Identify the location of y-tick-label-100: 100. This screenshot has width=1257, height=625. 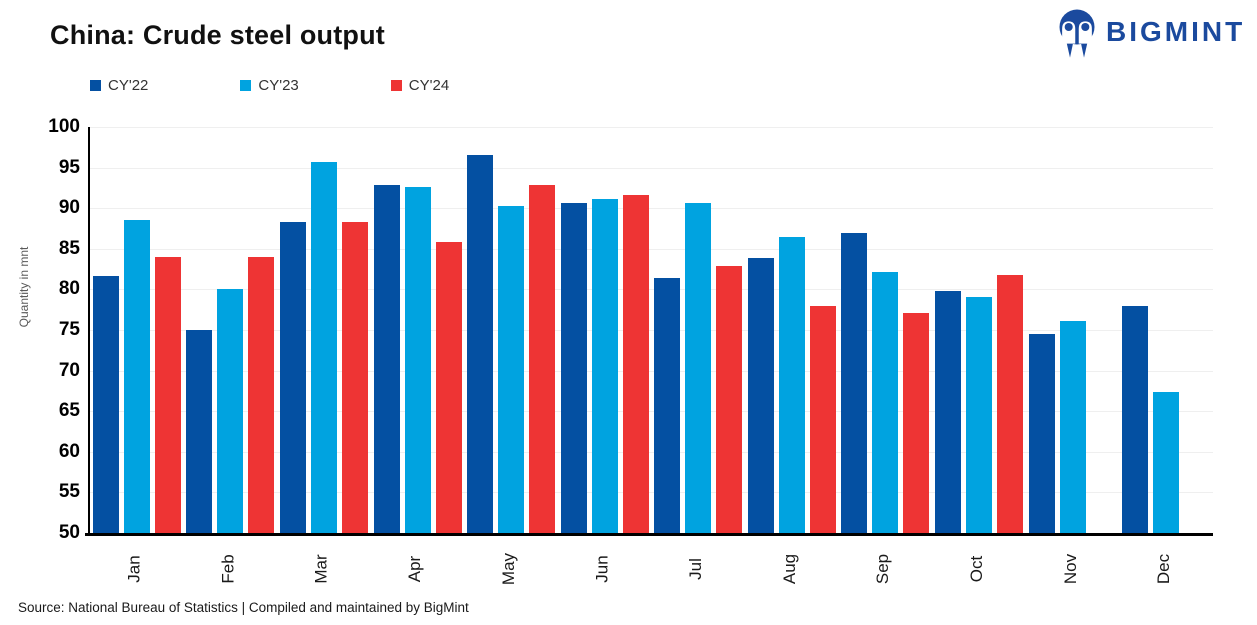
(64, 126).